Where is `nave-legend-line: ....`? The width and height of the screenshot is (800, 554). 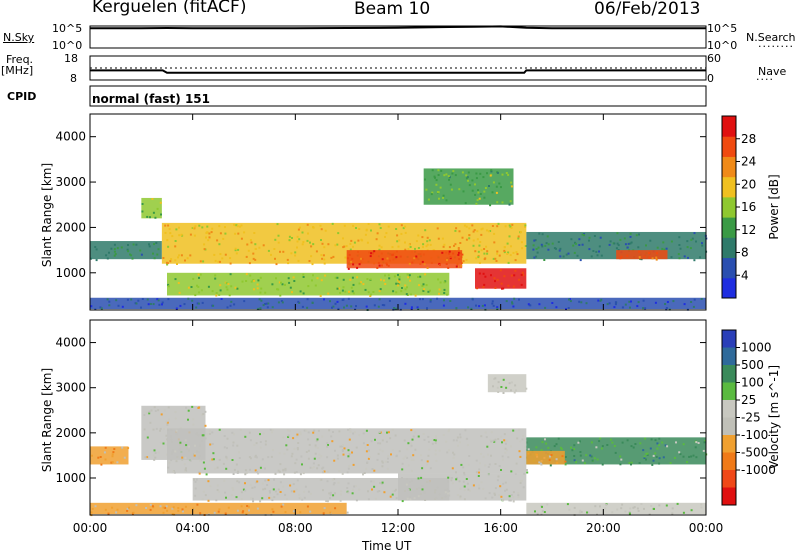 nave-legend-line: .... is located at coordinates (765, 76).